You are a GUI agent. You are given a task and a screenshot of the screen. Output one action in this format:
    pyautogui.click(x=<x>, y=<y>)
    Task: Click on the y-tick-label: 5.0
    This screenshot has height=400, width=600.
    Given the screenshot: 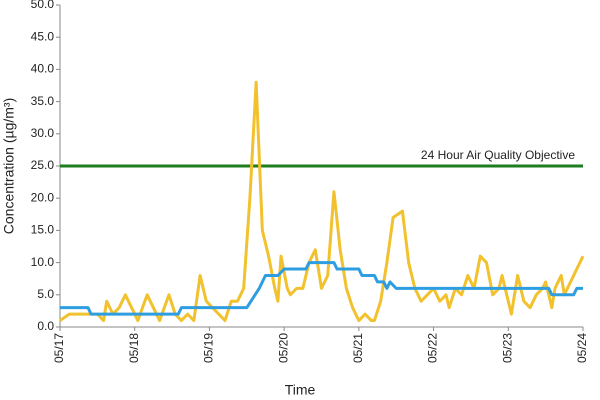 What is the action you would take?
    pyautogui.click(x=45, y=294)
    